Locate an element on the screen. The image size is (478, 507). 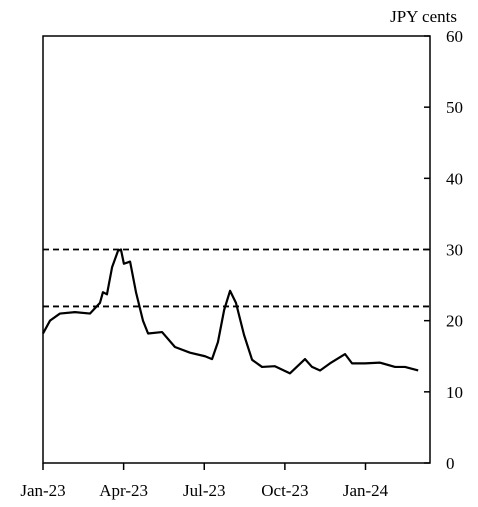
y-tick-label: 50 is located at coordinates (454, 107).